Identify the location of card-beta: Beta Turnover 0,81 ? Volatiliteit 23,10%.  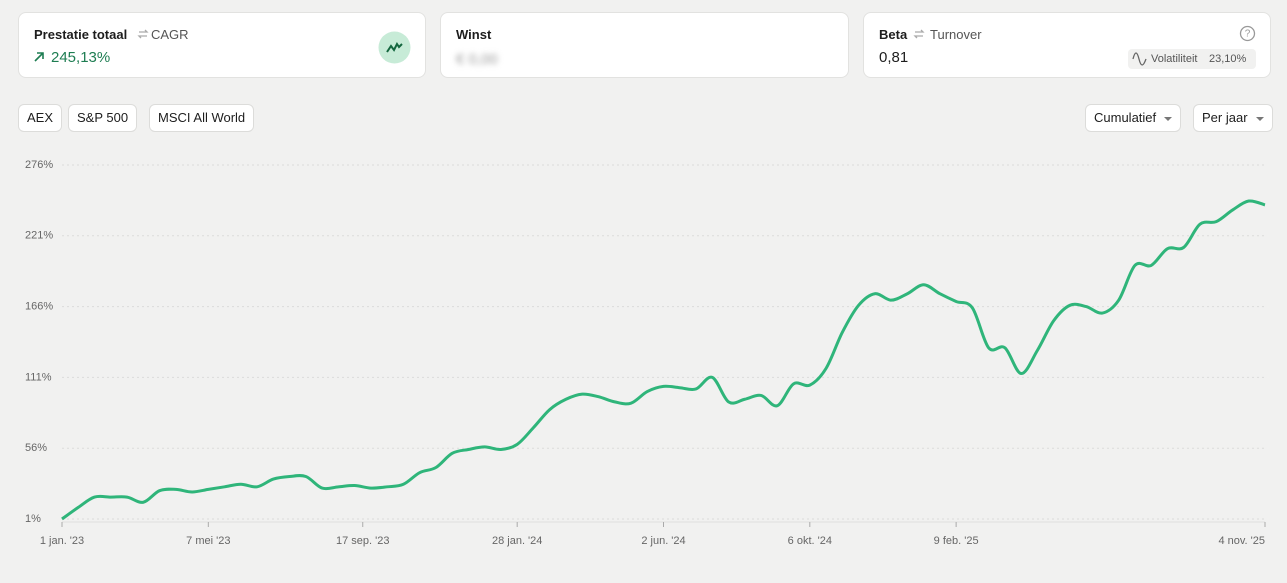
(1067, 45).